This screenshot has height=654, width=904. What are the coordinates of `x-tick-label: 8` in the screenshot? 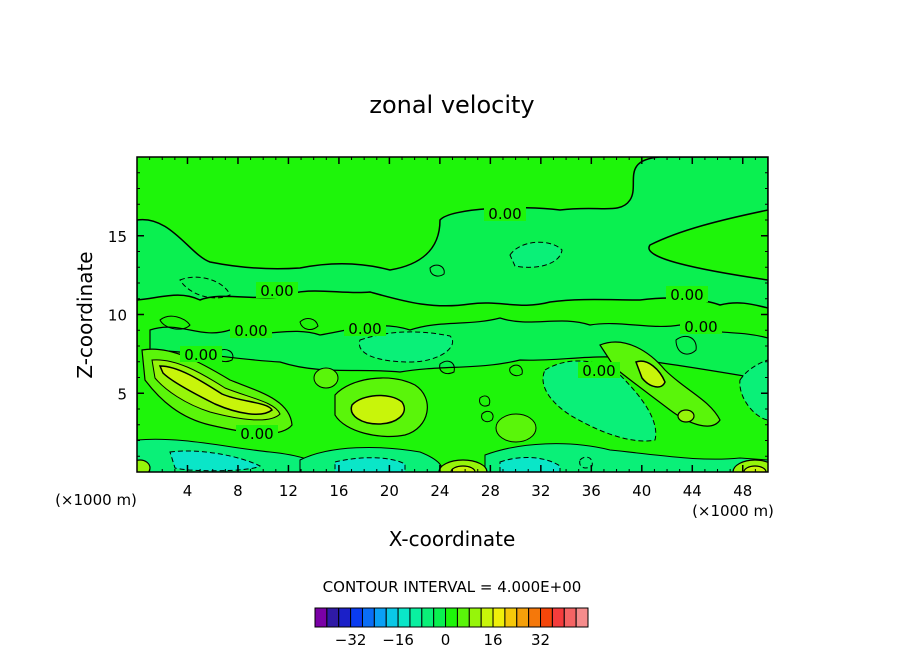 It's located at (238, 491).